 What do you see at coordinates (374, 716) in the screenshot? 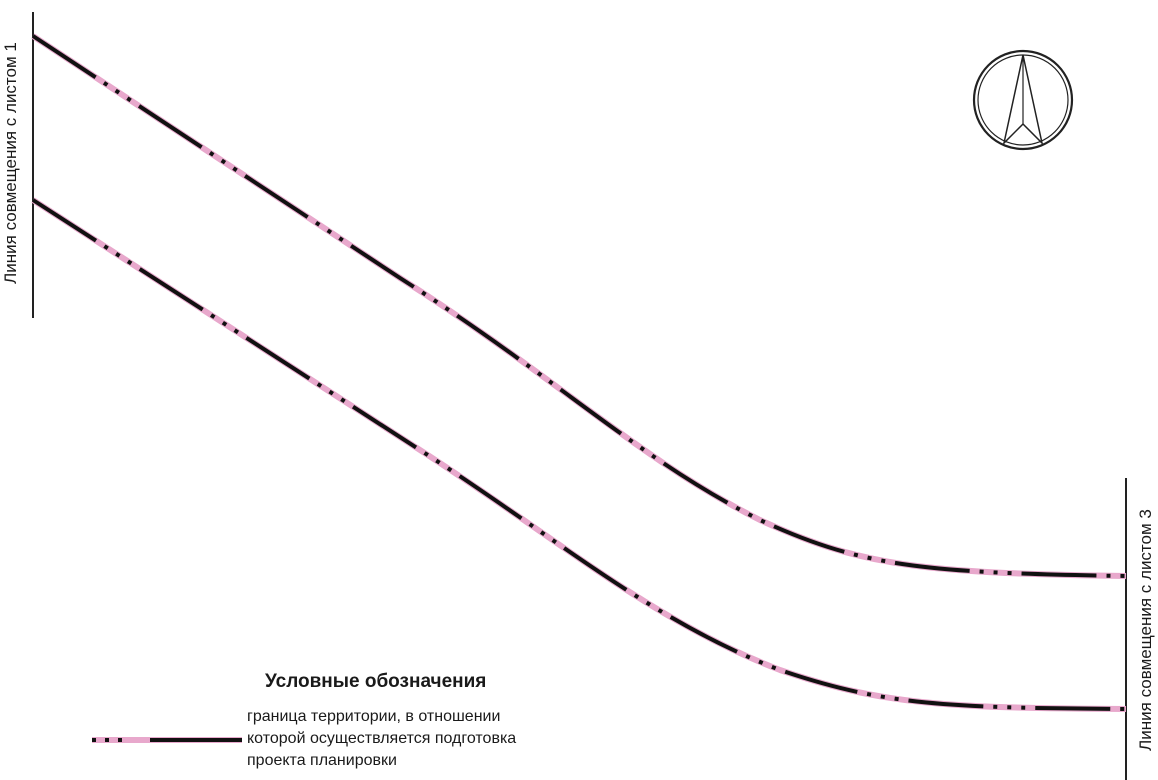
I see `legend-item-line: граница территории, в отношении` at bounding box center [374, 716].